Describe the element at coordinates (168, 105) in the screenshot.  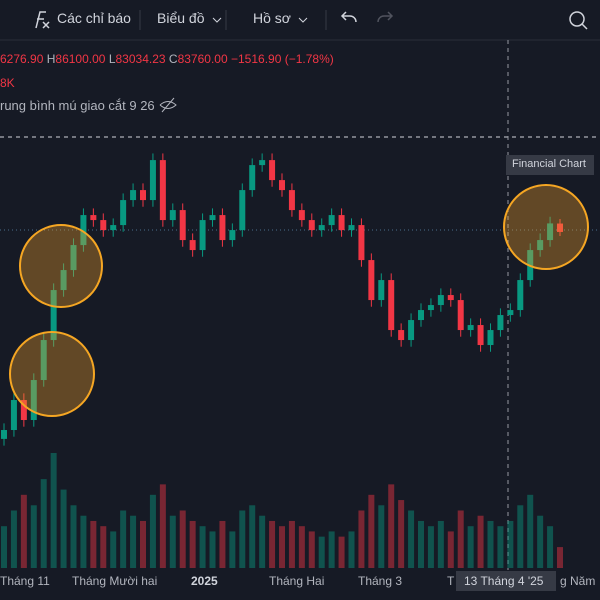
I see `hide-icon` at that location.